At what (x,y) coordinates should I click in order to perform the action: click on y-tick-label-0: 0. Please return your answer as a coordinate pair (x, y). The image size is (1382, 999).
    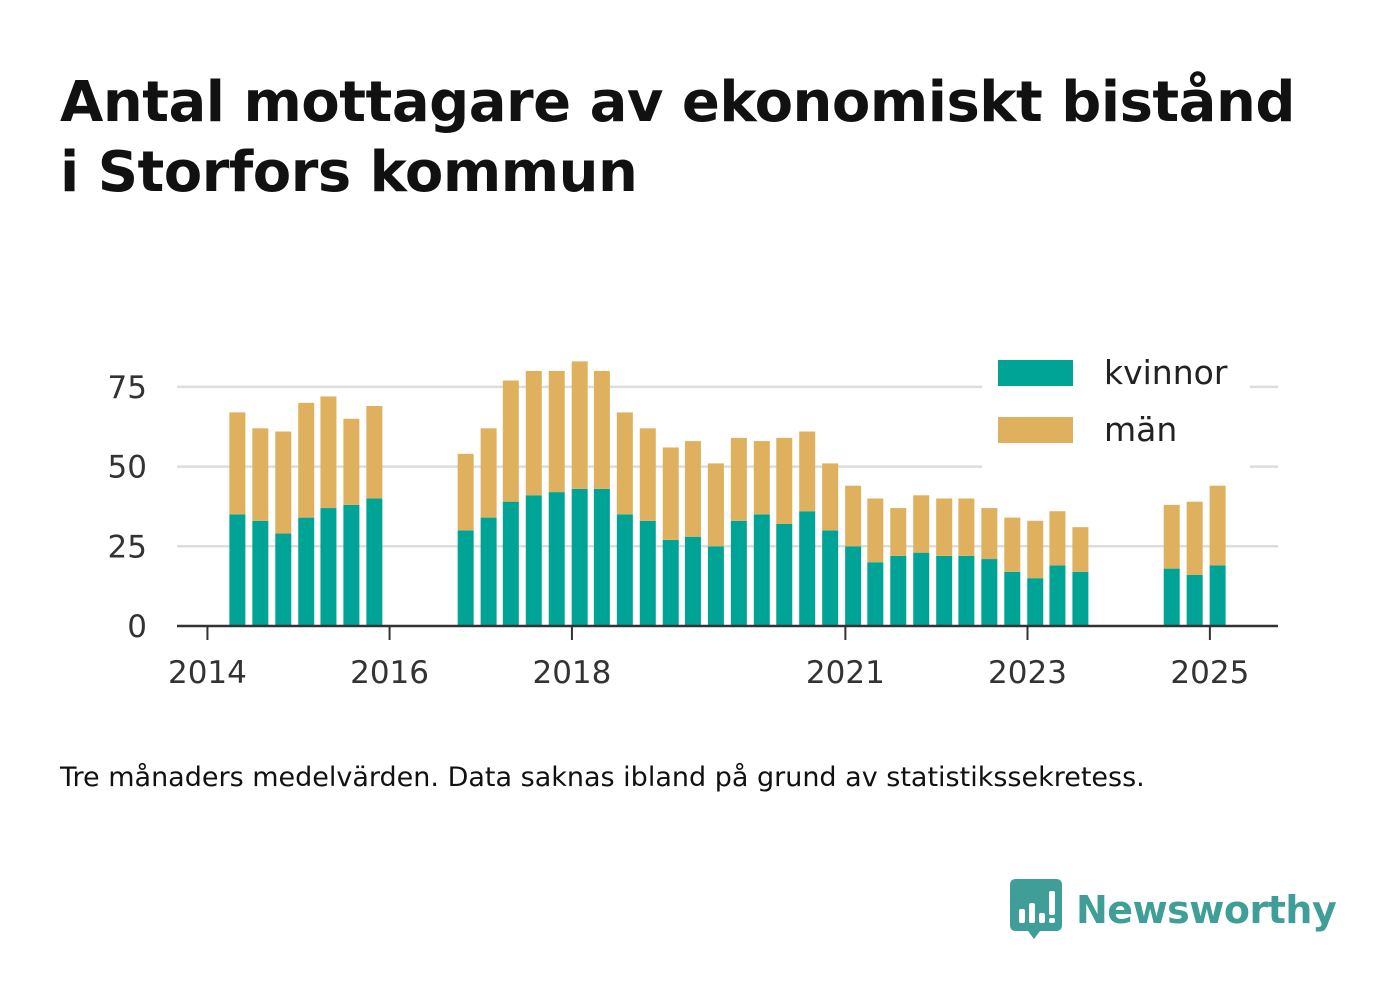
    Looking at the image, I should click on (137, 627).